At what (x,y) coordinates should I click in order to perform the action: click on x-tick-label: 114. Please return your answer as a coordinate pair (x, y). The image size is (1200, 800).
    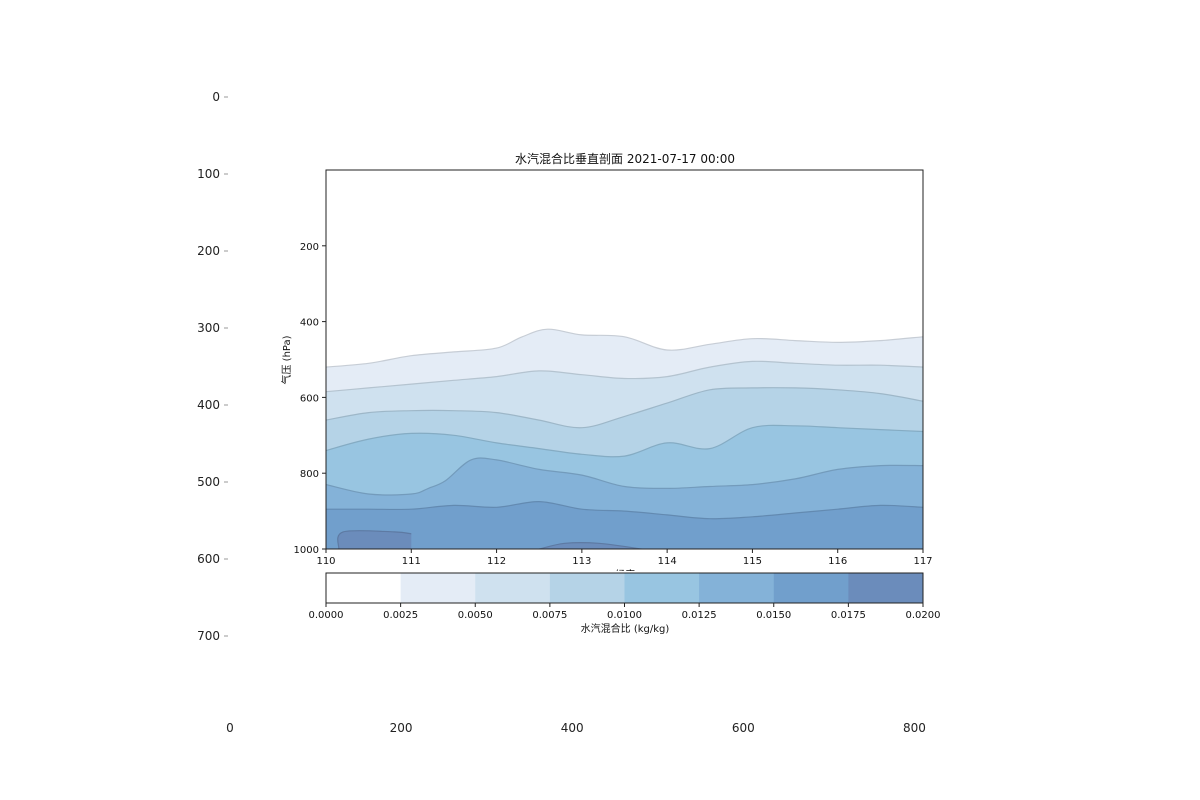
    Looking at the image, I should click on (667, 561).